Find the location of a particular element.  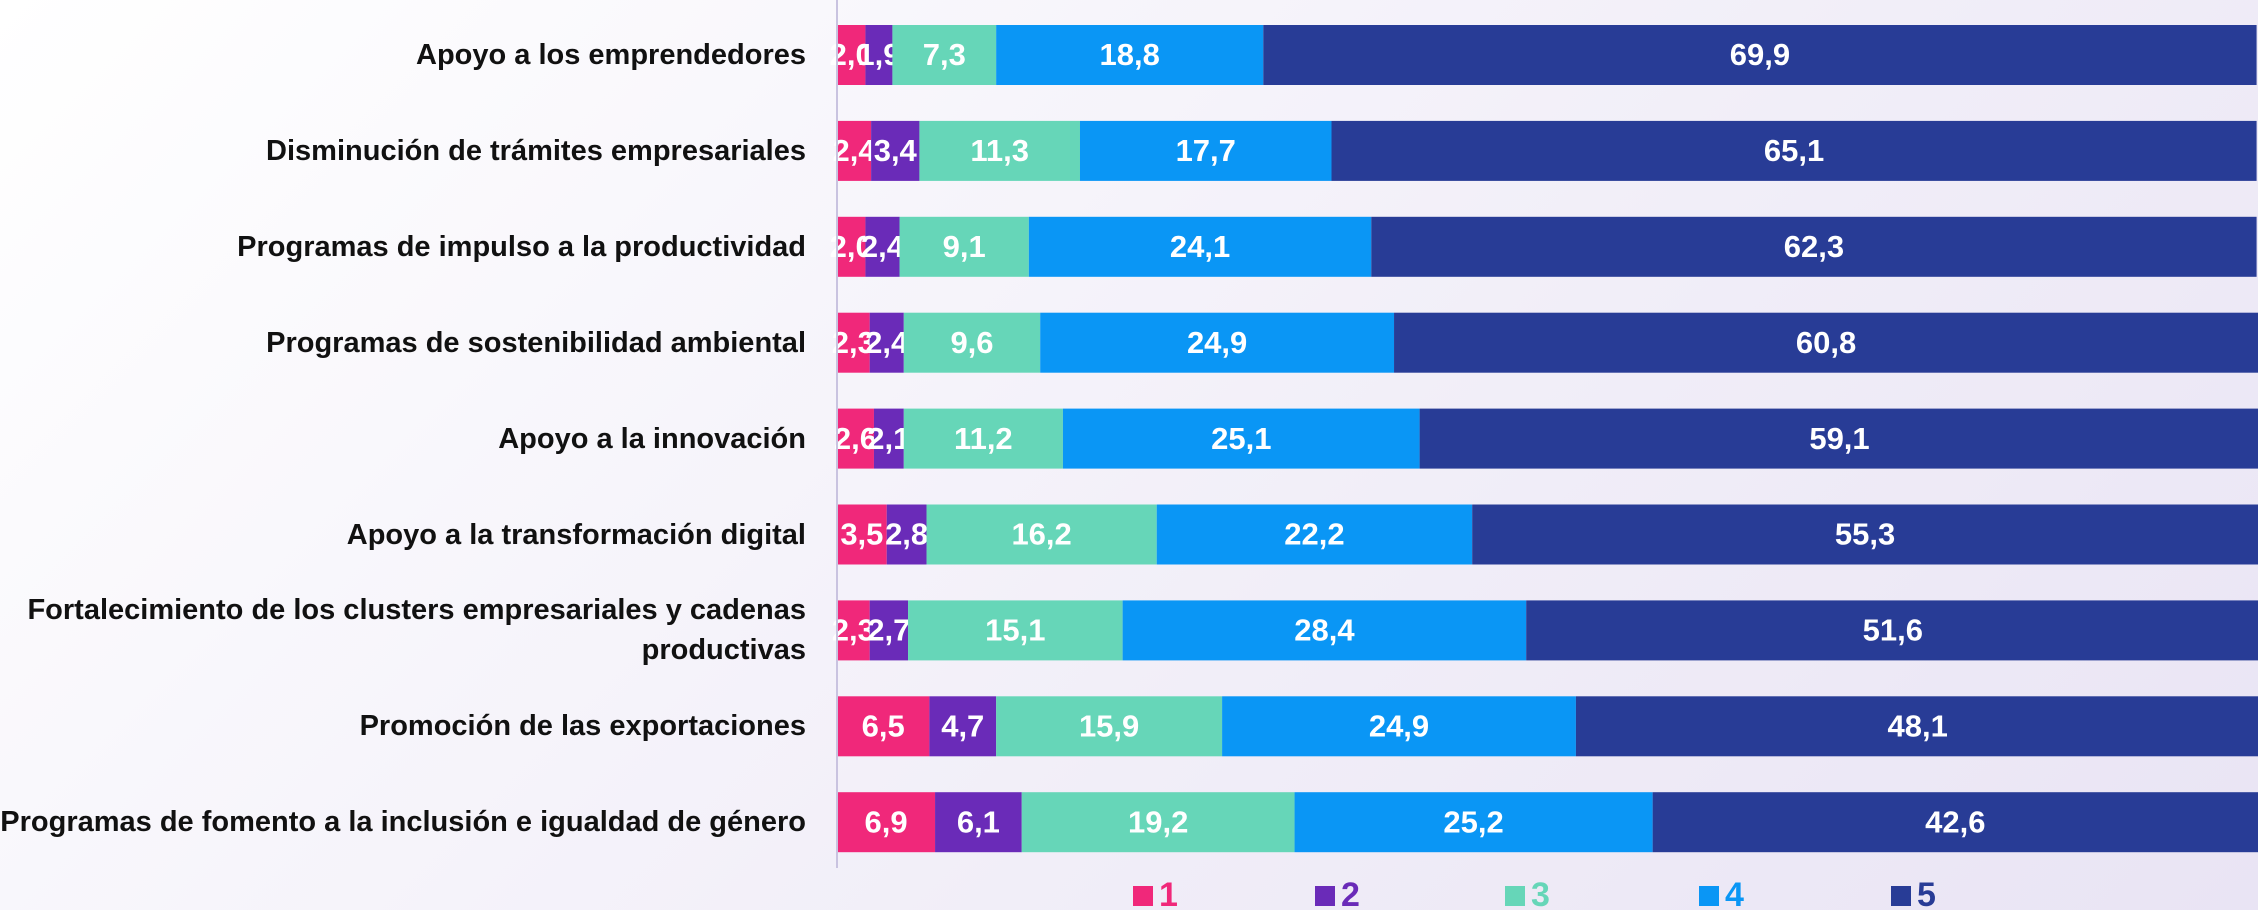

data-label: 65,1 is located at coordinates (1794, 150).